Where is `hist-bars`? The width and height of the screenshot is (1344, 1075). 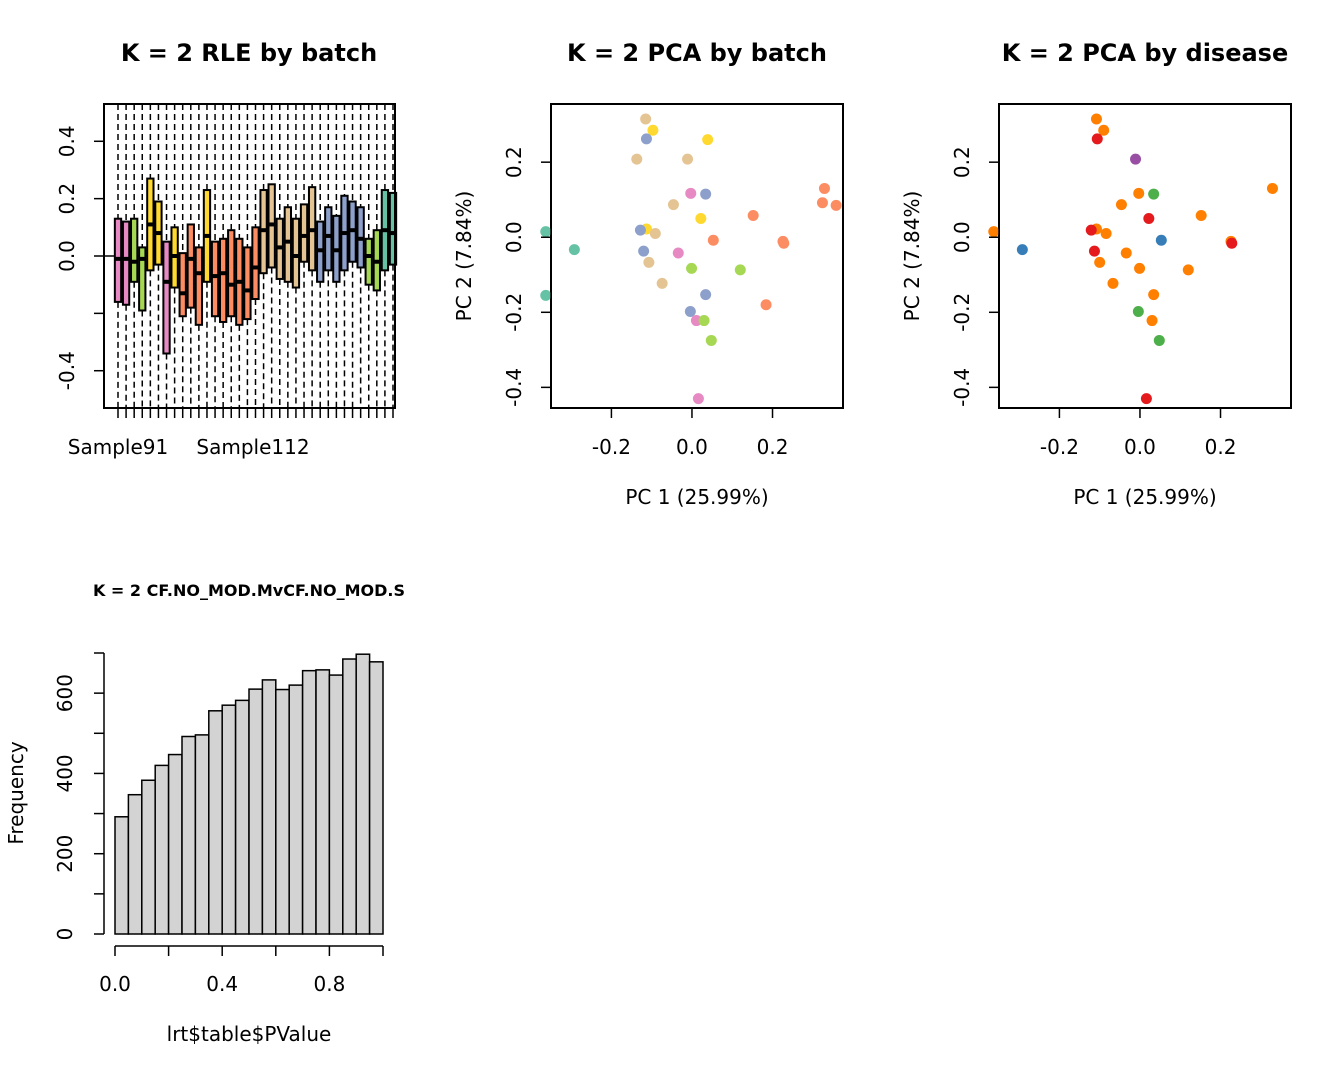
hist-bars is located at coordinates (249, 794).